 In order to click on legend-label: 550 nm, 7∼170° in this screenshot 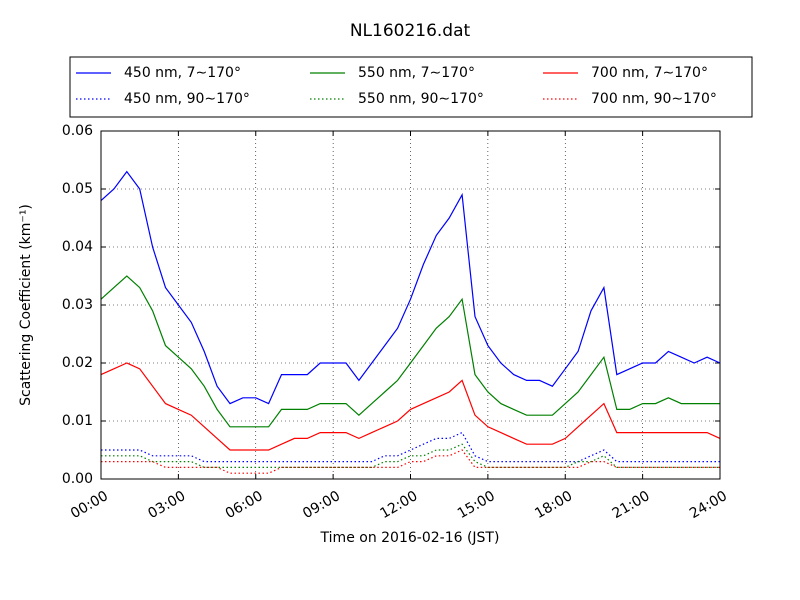, I will do `click(416, 73)`.